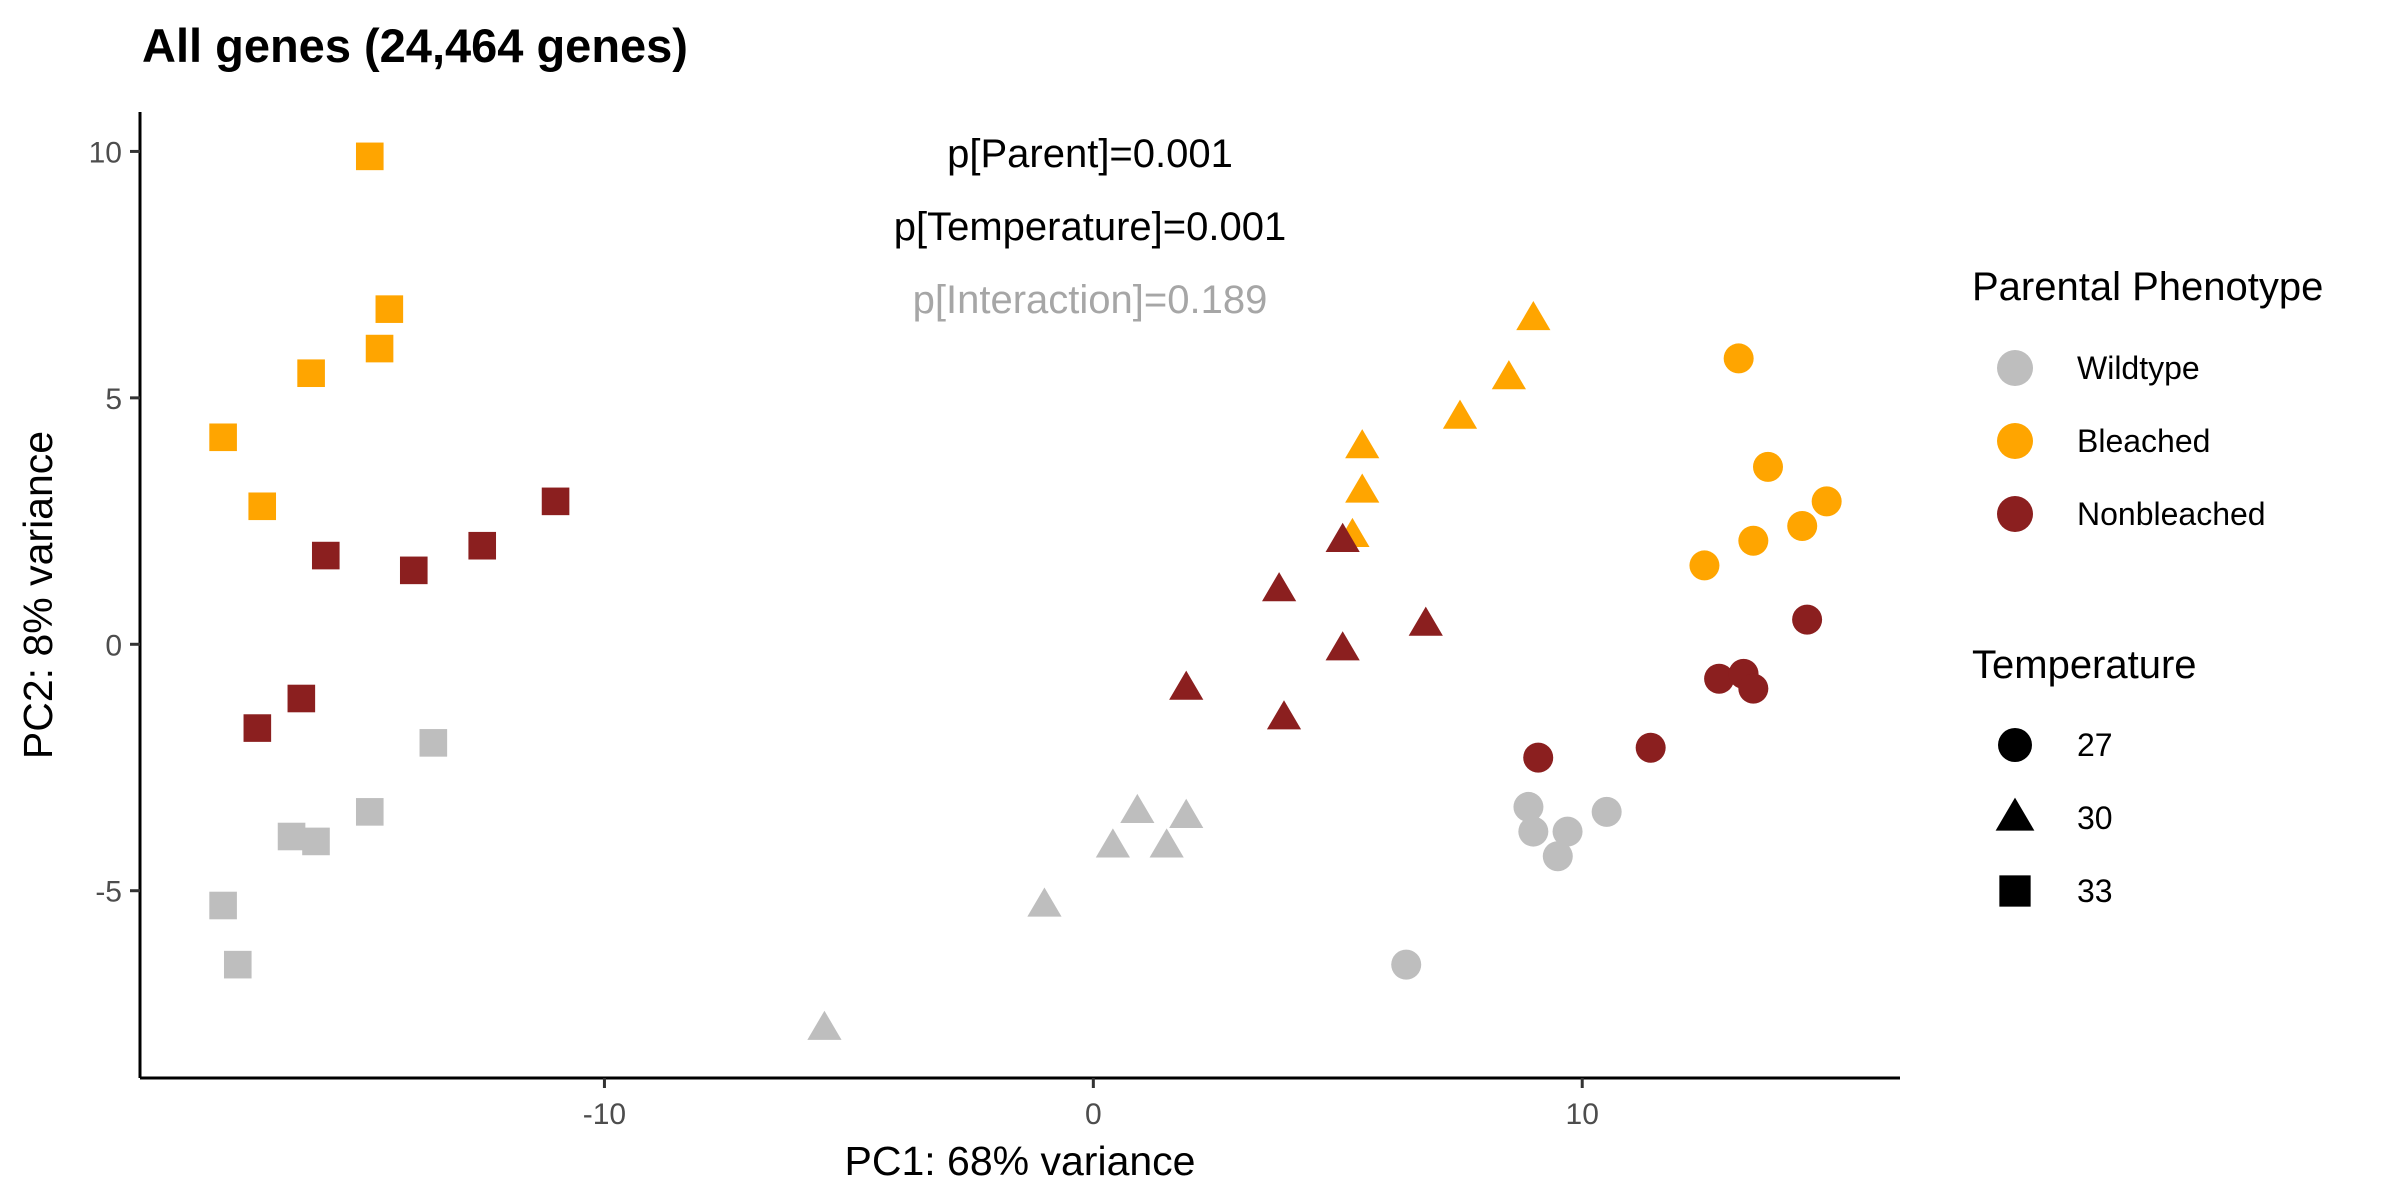  I want to click on legend-key-triangle, so click(2015, 814).